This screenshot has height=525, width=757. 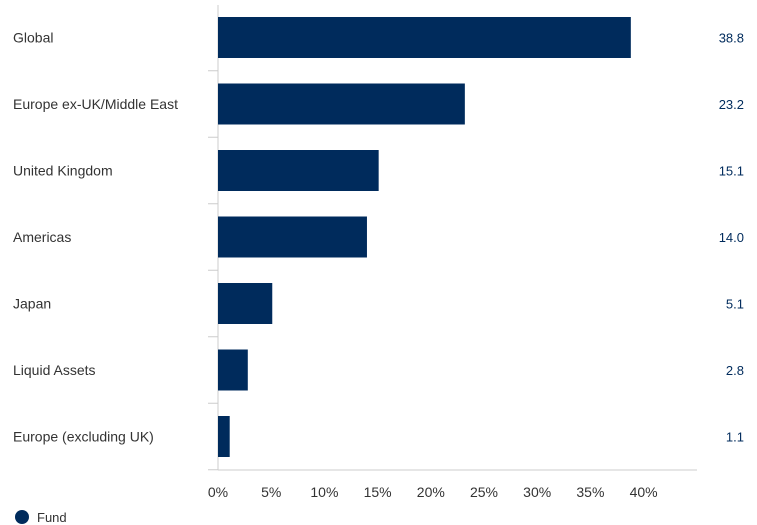 I want to click on category-label: Europe ex-UK/Middle East, so click(x=95, y=104).